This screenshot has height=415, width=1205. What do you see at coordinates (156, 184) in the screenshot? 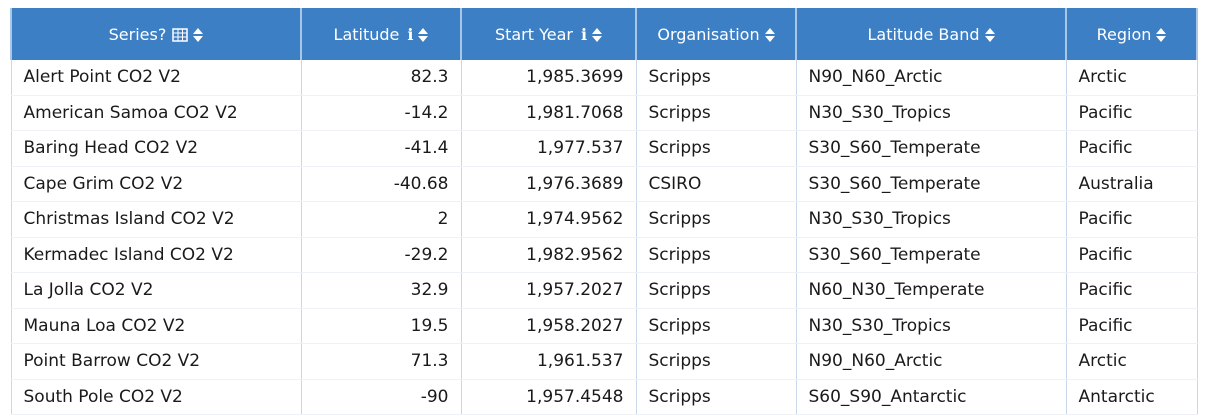
I see `table-cell: Cape Grim CO2 V2` at bounding box center [156, 184].